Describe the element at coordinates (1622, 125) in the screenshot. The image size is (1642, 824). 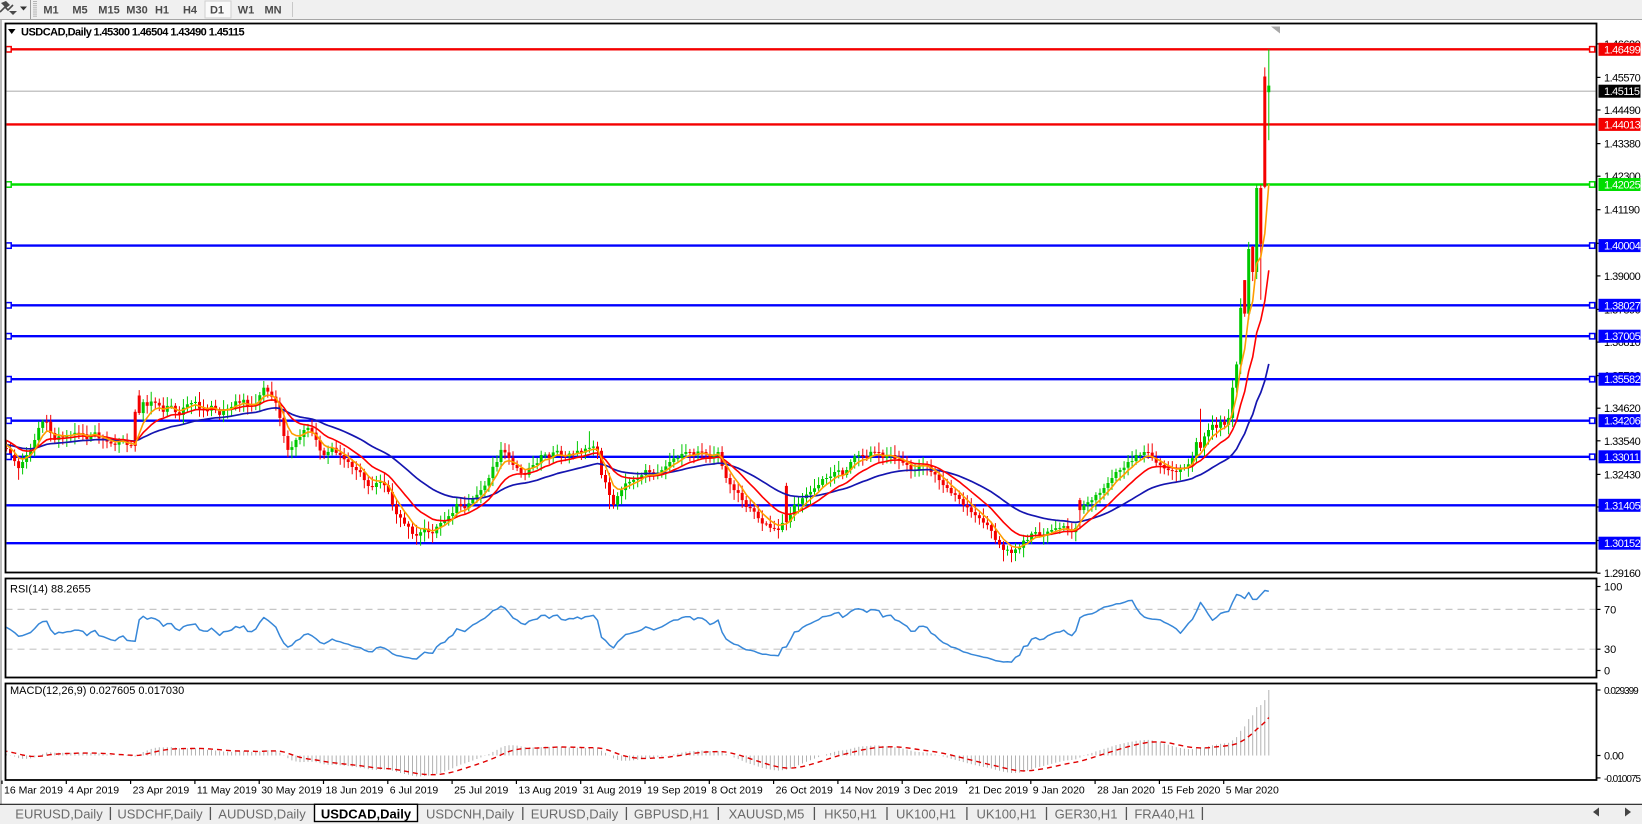
I see `svg-text: 1.44013` at that location.